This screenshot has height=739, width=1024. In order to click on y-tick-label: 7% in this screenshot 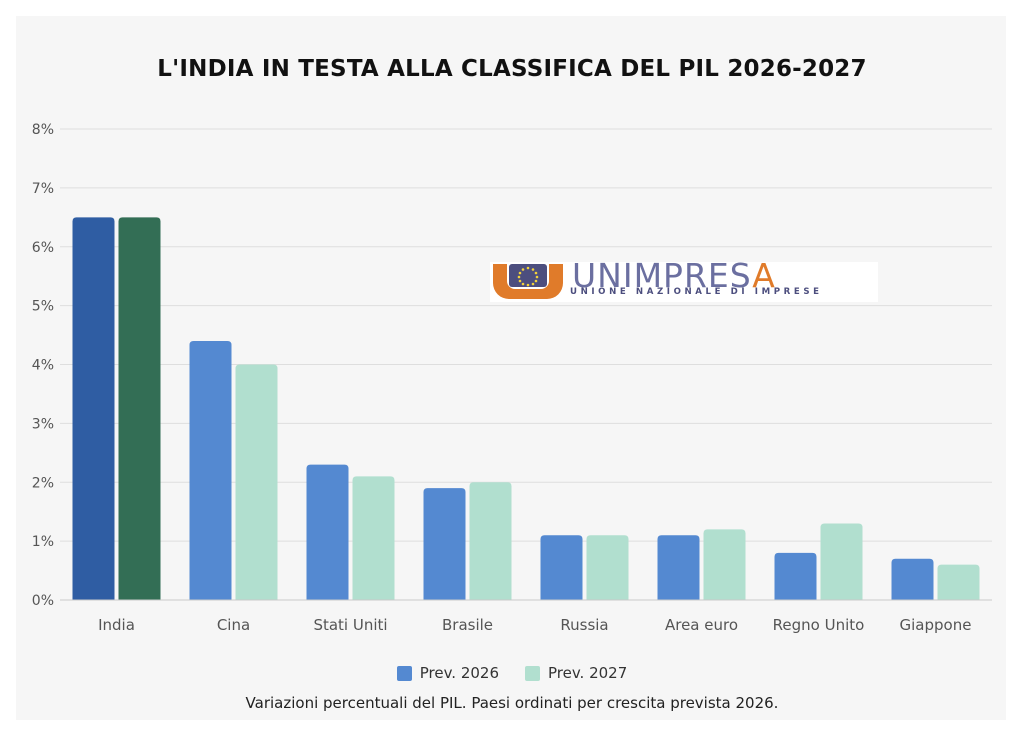, I will do `click(43, 189)`.